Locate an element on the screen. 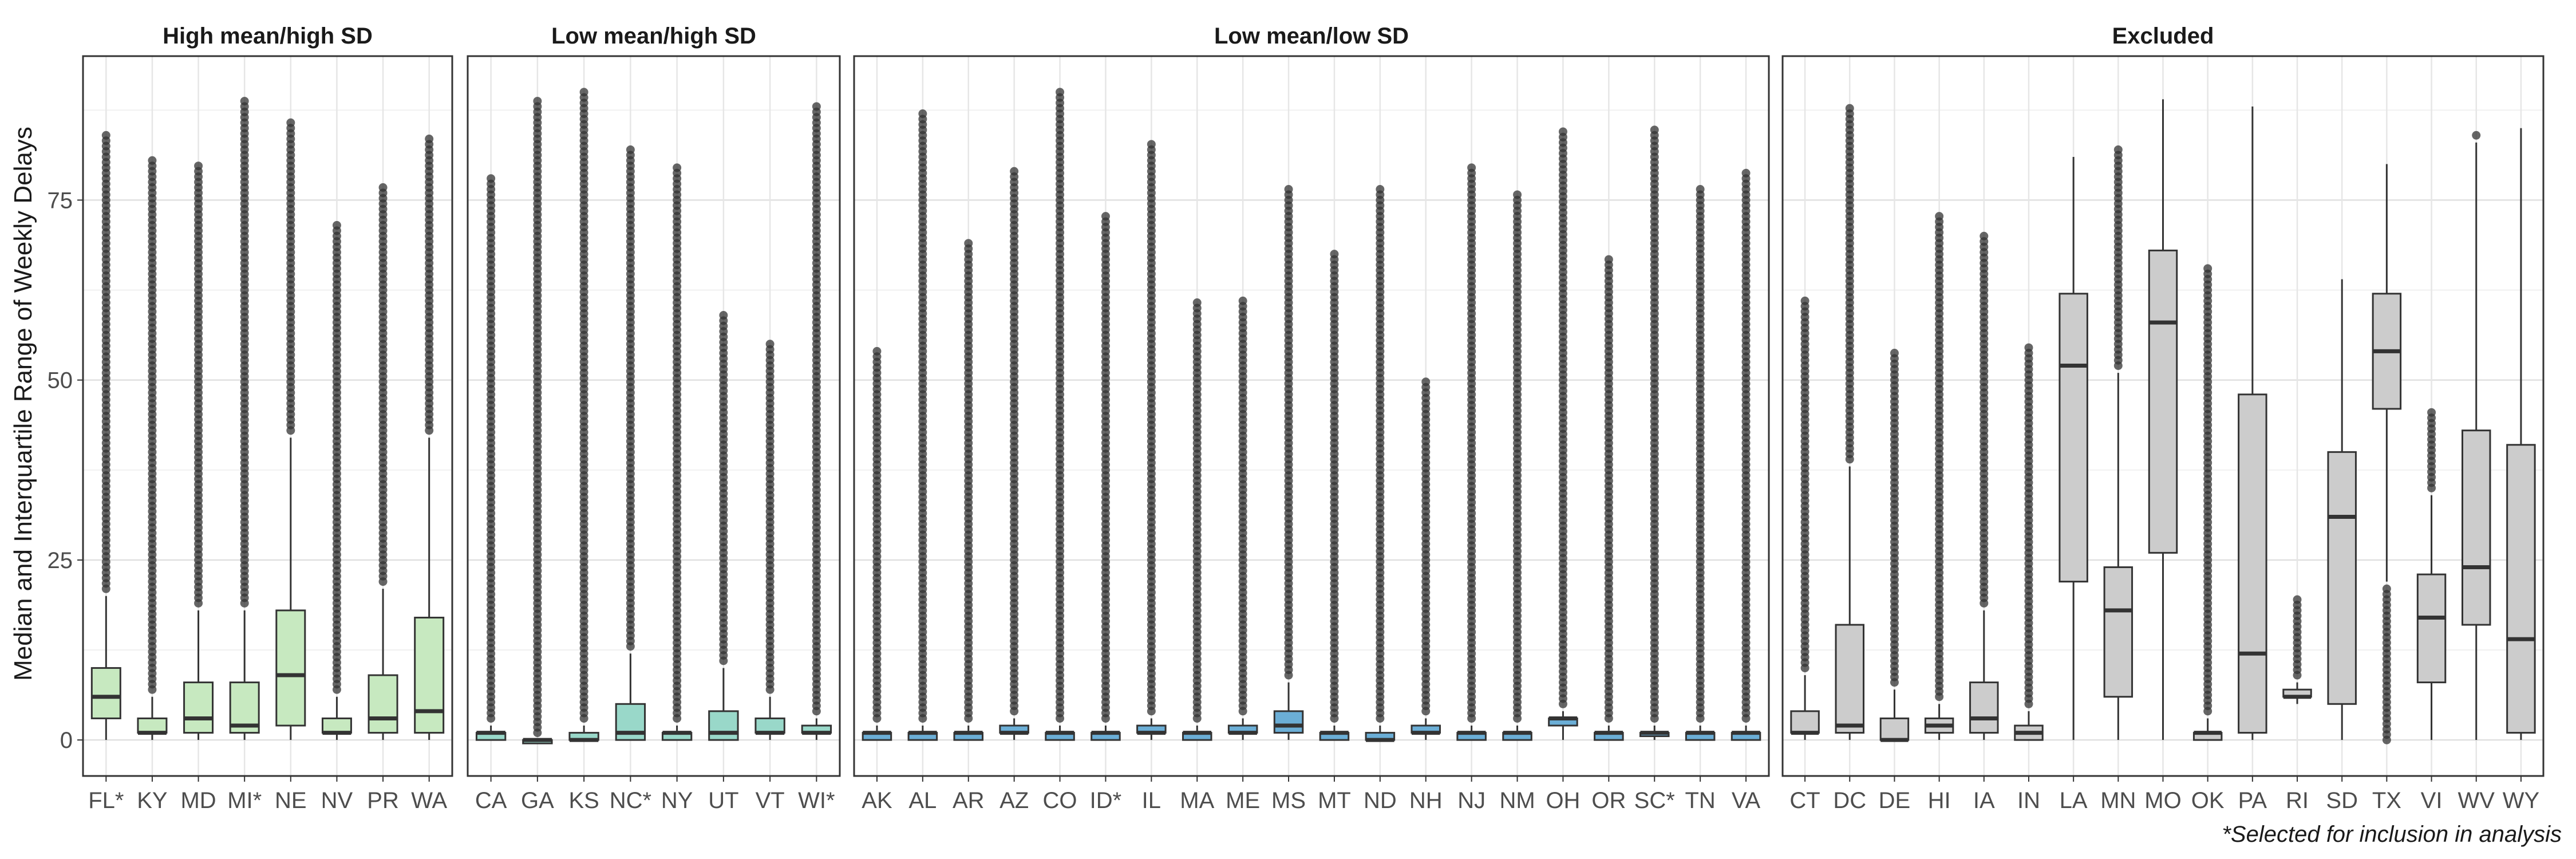 This screenshot has height=859, width=2576. box-ne is located at coordinates (290, 429).